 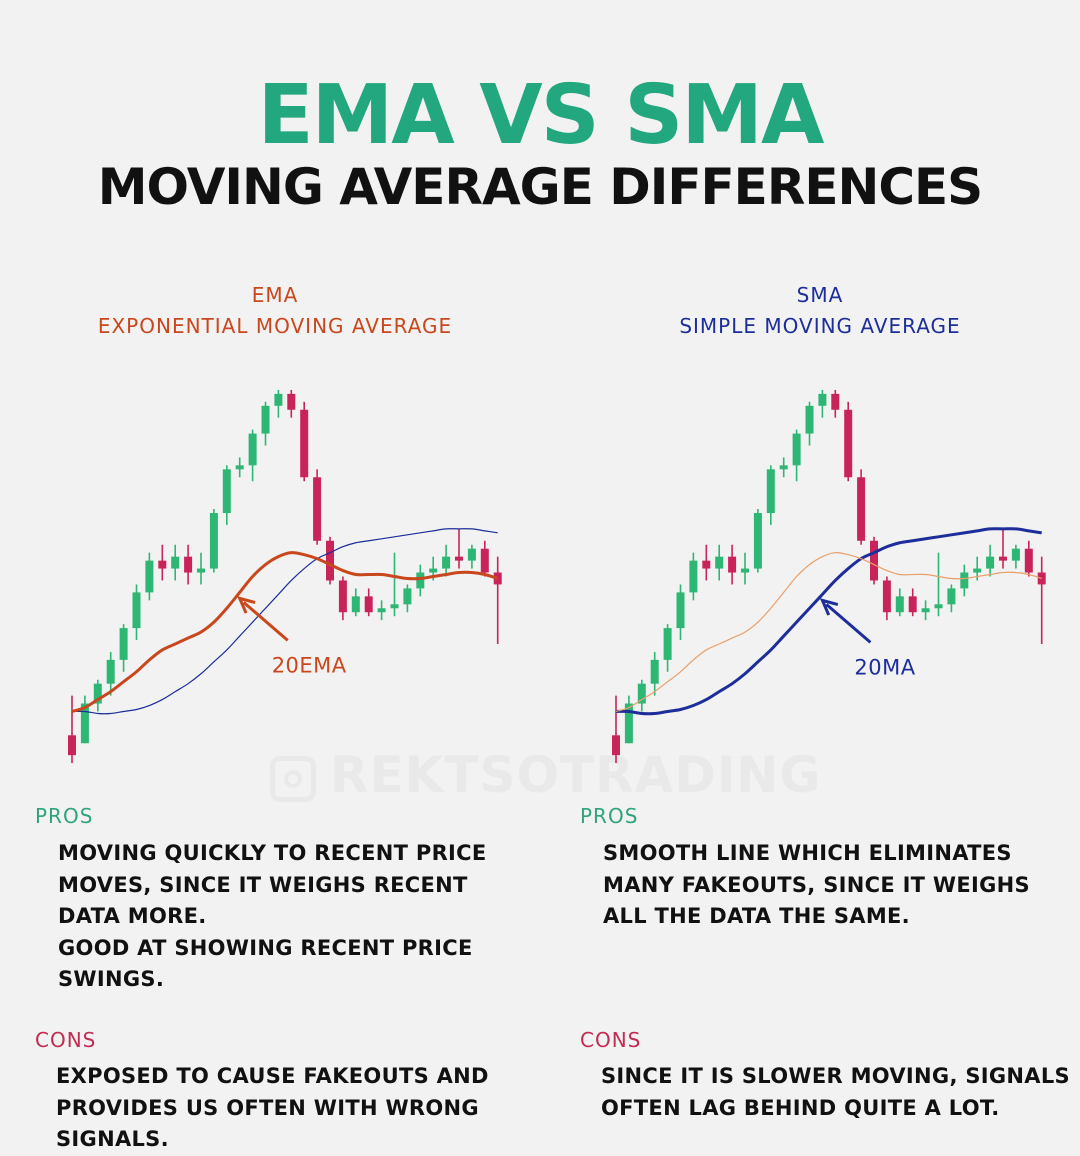 I want to click on ema-abbr: EMA, so click(x=275, y=295).